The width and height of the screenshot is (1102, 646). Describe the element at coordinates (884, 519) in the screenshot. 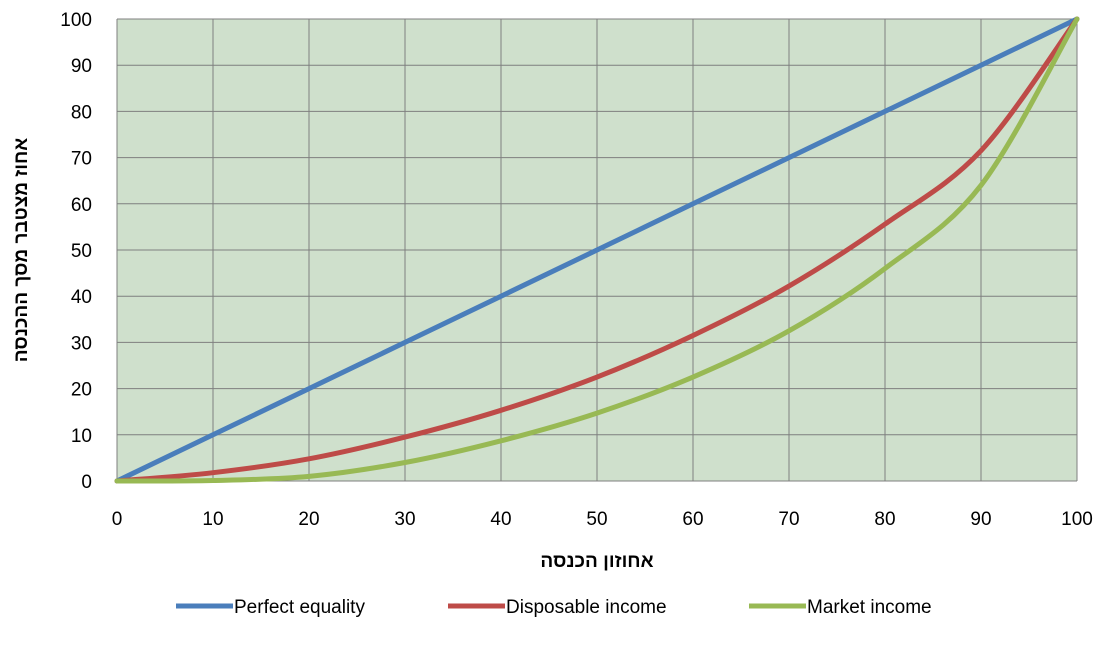

I see `x-tick-label: 80` at that location.